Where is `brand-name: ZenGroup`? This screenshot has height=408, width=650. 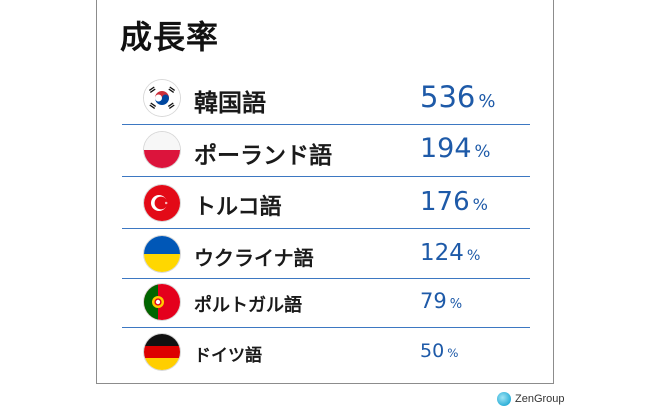 brand-name: ZenGroup is located at coordinates (540, 399).